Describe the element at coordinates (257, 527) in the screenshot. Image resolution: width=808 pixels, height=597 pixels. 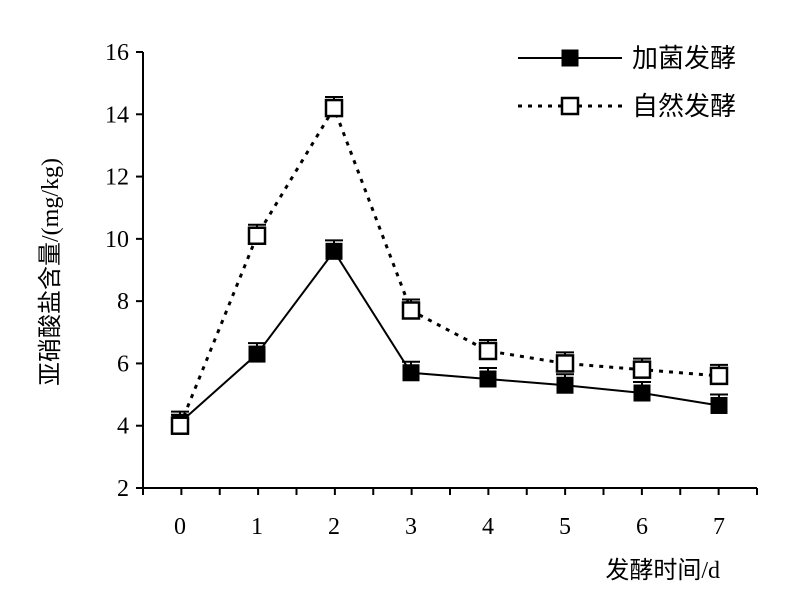
I see `x-tick-label-1: 1` at that location.